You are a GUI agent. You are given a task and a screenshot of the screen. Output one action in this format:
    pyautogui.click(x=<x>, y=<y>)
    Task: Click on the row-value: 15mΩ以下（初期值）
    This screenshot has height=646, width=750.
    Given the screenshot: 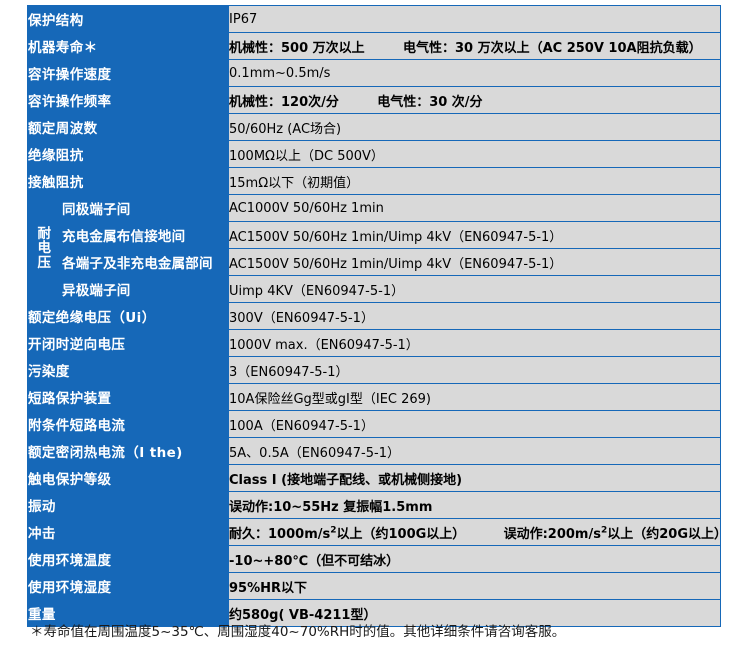 What is the action you would take?
    pyautogui.click(x=475, y=181)
    